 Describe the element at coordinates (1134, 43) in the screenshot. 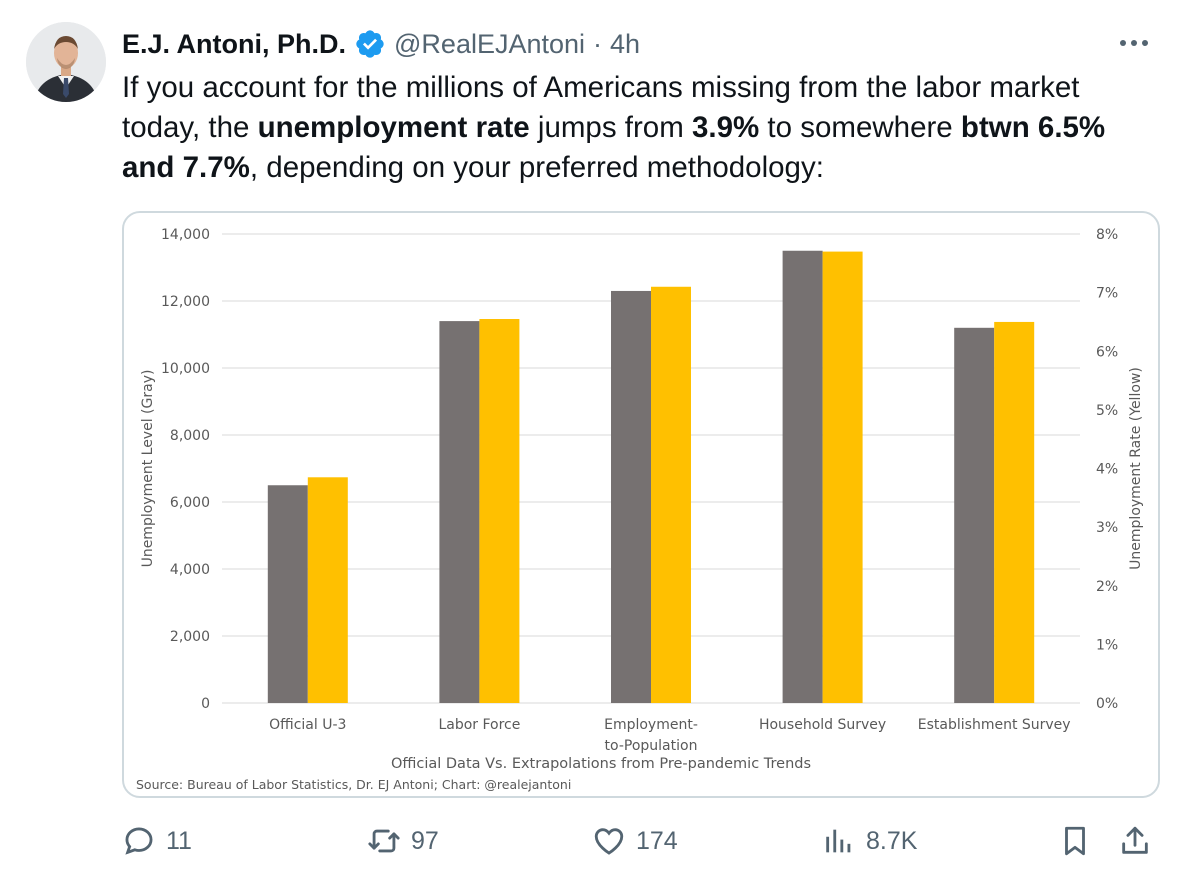

I see `more-options-icon` at that location.